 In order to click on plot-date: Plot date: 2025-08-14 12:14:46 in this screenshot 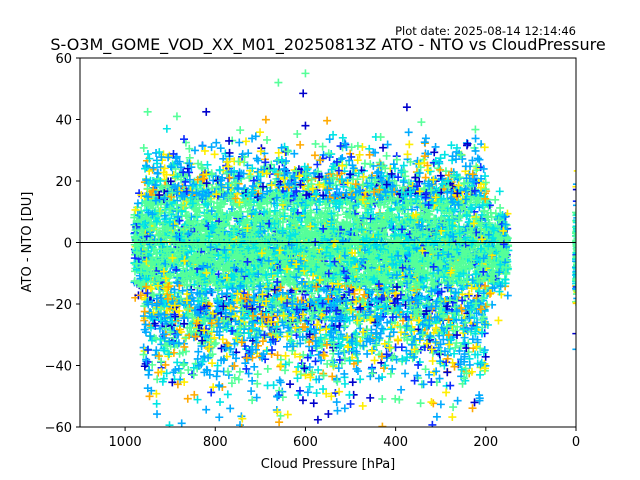, I will do `click(485, 31)`.